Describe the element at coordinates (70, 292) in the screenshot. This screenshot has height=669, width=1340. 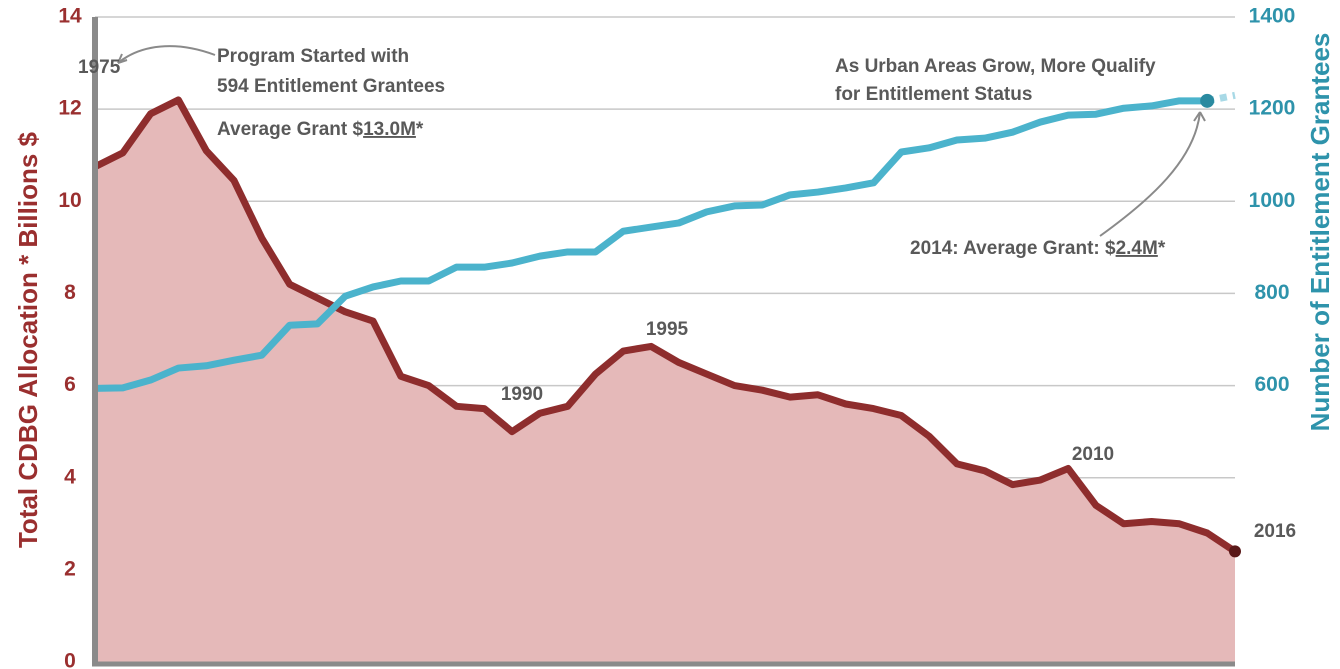
I see `y-tick-label: 8` at that location.